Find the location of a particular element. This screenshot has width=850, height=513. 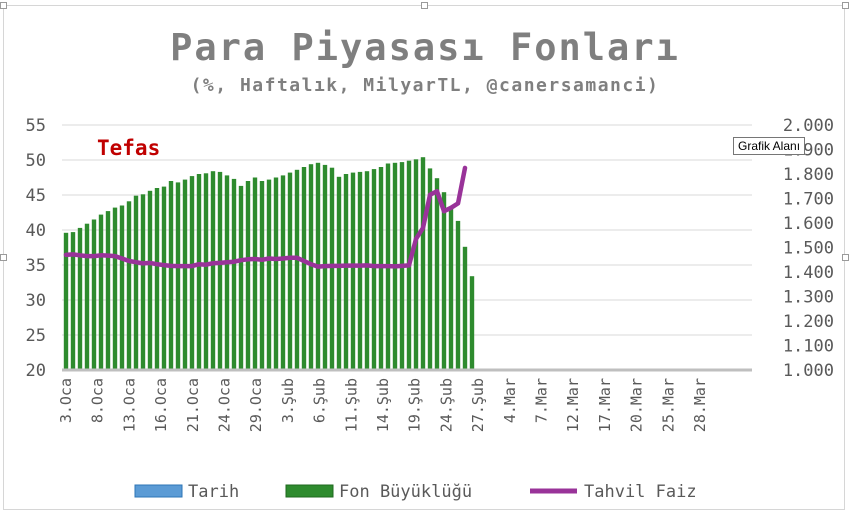

legend-swatch-fon-buyuklugu is located at coordinates (309, 491).